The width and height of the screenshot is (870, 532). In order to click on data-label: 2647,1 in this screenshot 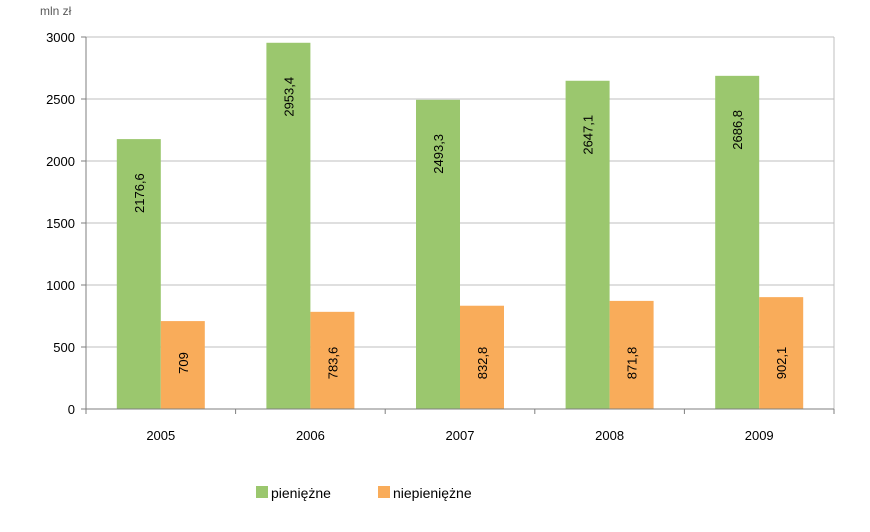, I will do `click(588, 135)`.